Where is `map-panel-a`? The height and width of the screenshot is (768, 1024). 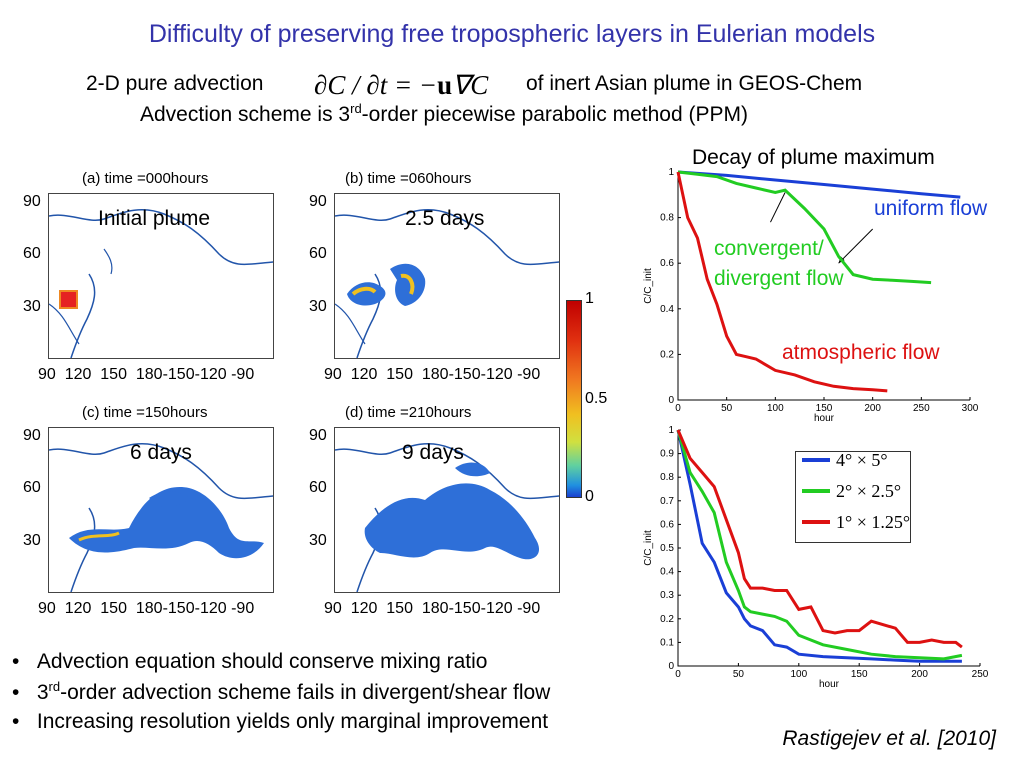
map-panel-a is located at coordinates (161, 276).